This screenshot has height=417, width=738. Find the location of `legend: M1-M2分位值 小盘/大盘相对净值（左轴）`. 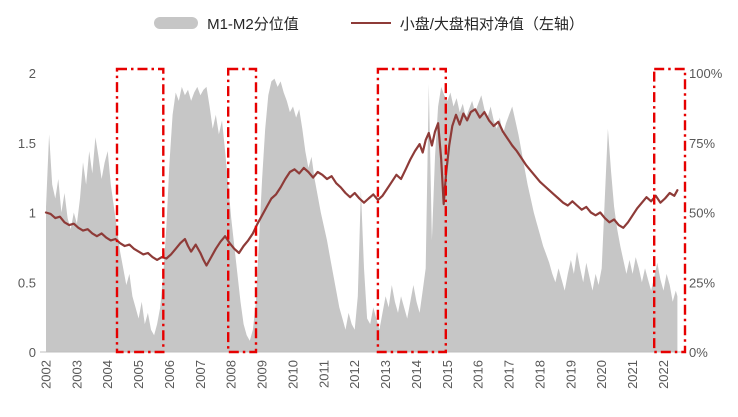

legend: M1-M2分位值 小盘/大盘相对净值（左轴） is located at coordinates (369, 23).